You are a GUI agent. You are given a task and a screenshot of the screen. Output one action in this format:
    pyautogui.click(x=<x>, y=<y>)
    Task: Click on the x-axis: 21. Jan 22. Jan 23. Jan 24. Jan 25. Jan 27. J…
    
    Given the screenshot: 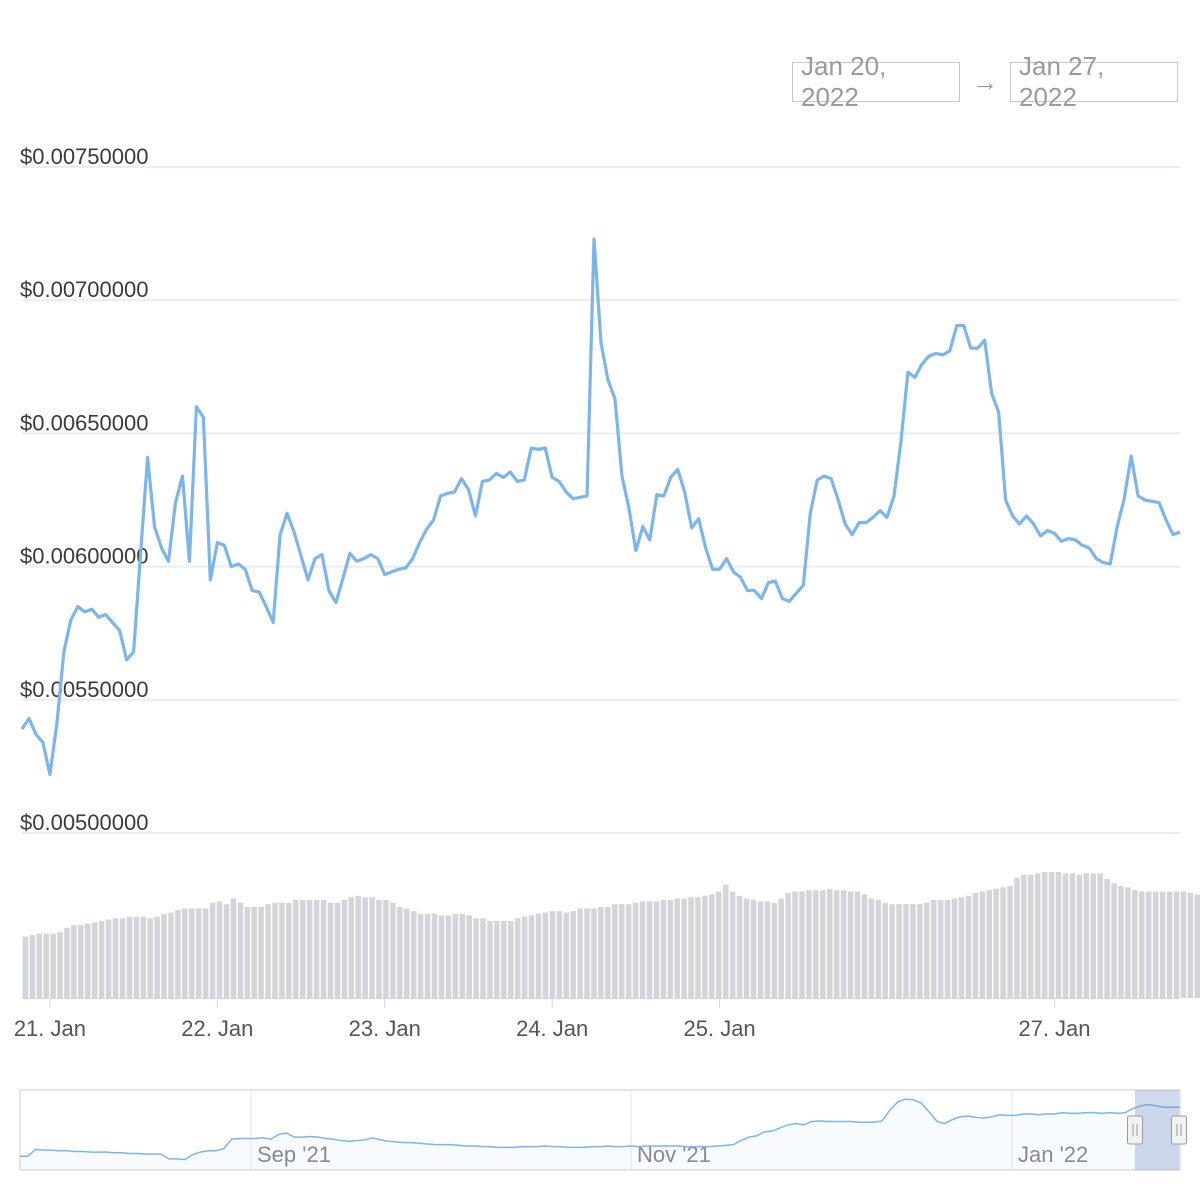 What is the action you would take?
    pyautogui.click(x=597, y=1019)
    